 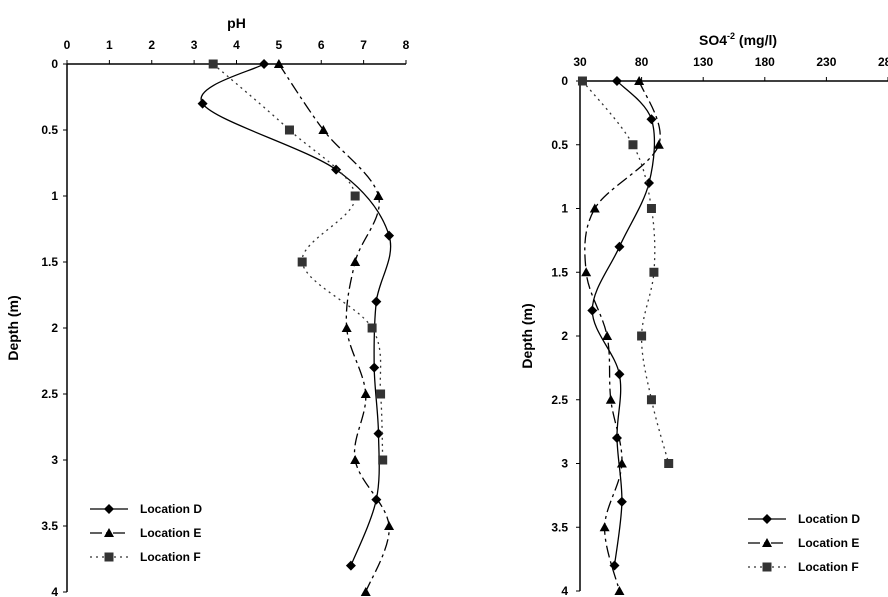 What do you see at coordinates (406, 45) in the screenshot?
I see `x-tick-label: 8` at bounding box center [406, 45].